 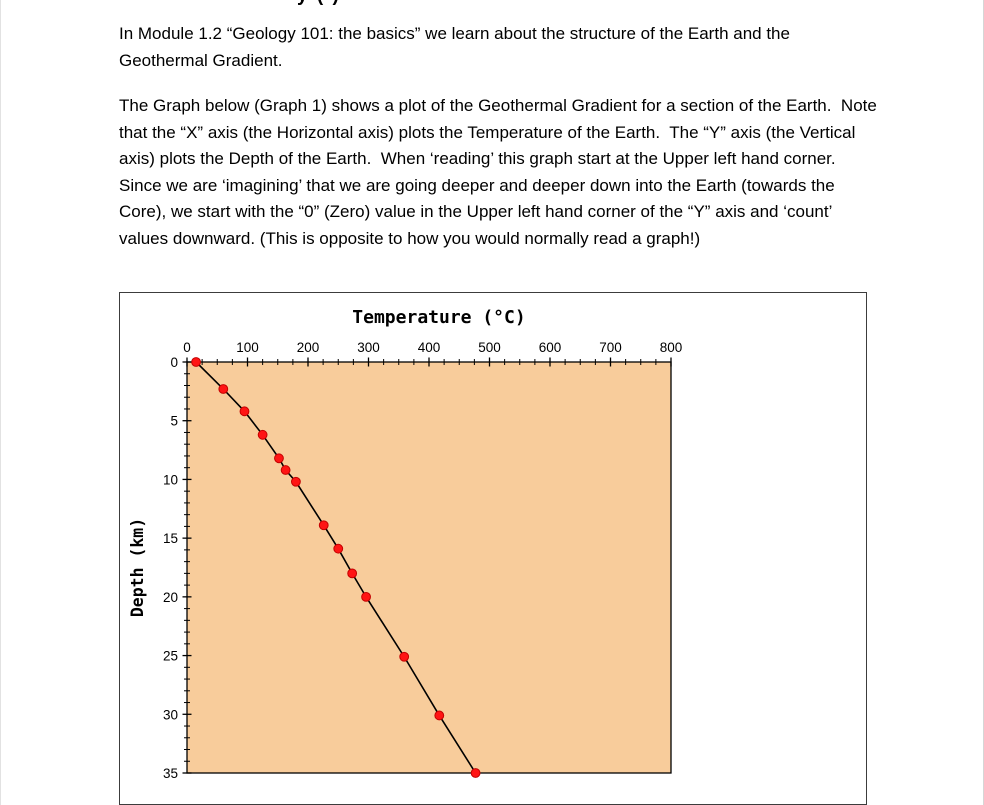 I want to click on y-axis-title: Depth (km), so click(x=137, y=567).